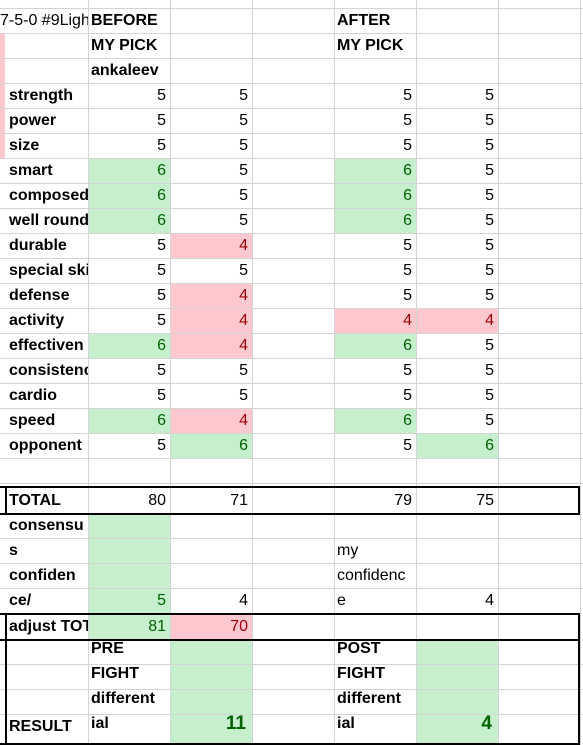 The image size is (583, 745). I want to click on pre-fight-line: ial, so click(100, 723).